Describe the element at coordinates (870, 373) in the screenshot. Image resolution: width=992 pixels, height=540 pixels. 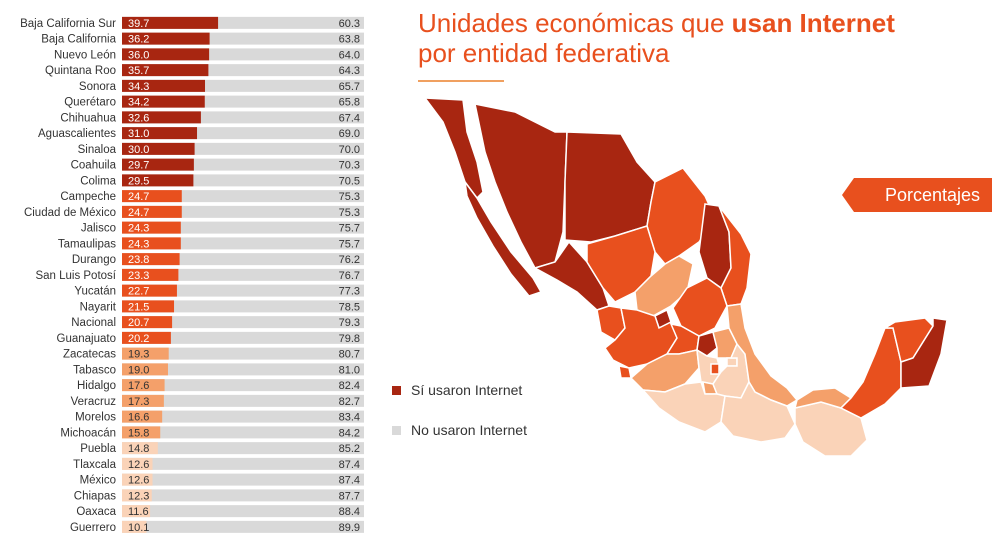
I see `map-state-campeche` at that location.